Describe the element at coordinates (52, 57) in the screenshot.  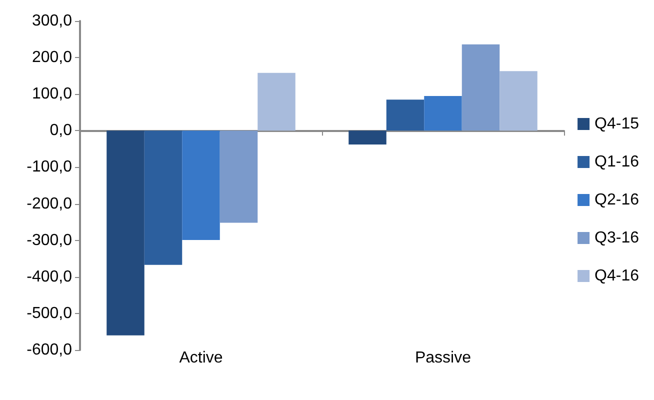
I see `y-tick-label: 200,0` at that location.